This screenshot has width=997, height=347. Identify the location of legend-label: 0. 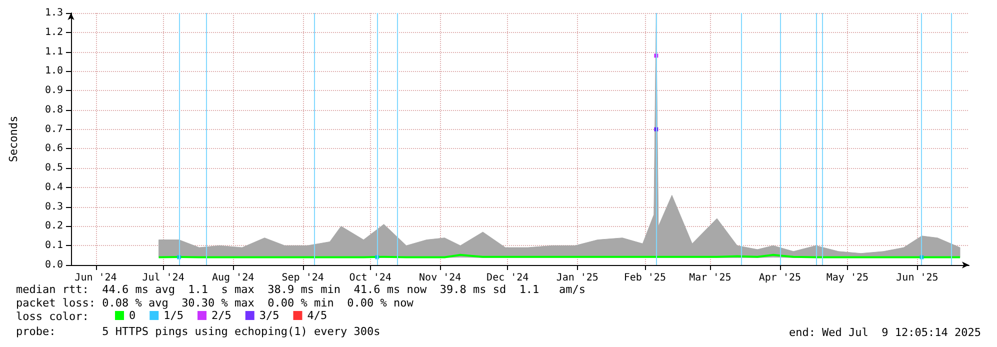
(132, 315).